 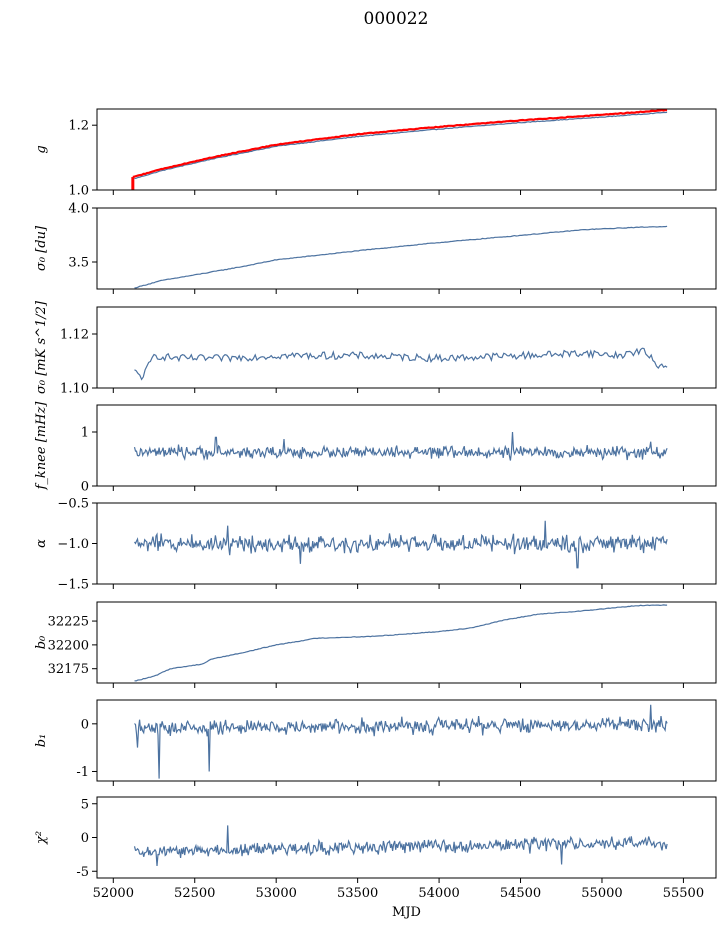 What do you see at coordinates (78, 209) in the screenshot?
I see `y-tick-label: 4.0` at bounding box center [78, 209].